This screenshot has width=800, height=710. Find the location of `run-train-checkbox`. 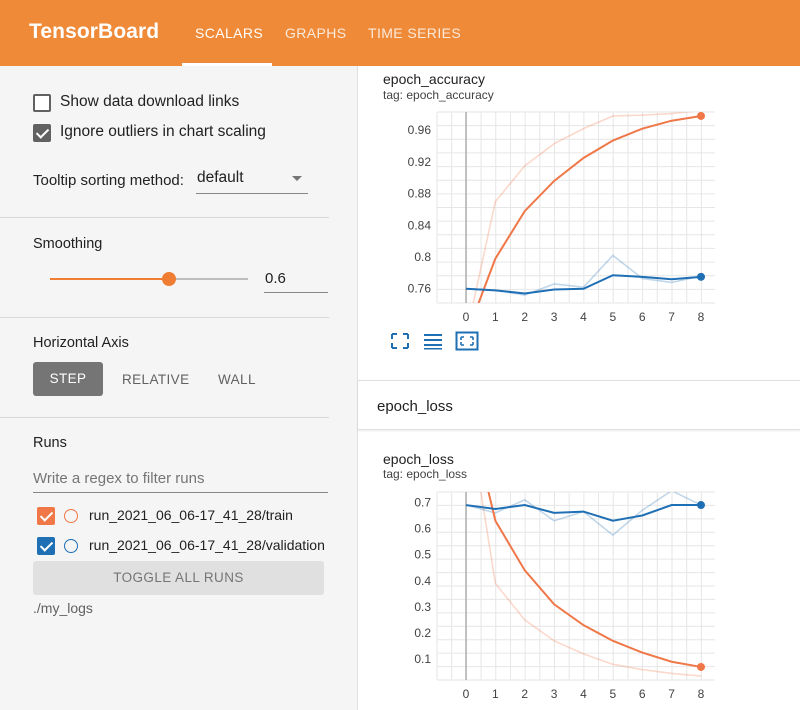

run-train-checkbox is located at coordinates (46, 516).